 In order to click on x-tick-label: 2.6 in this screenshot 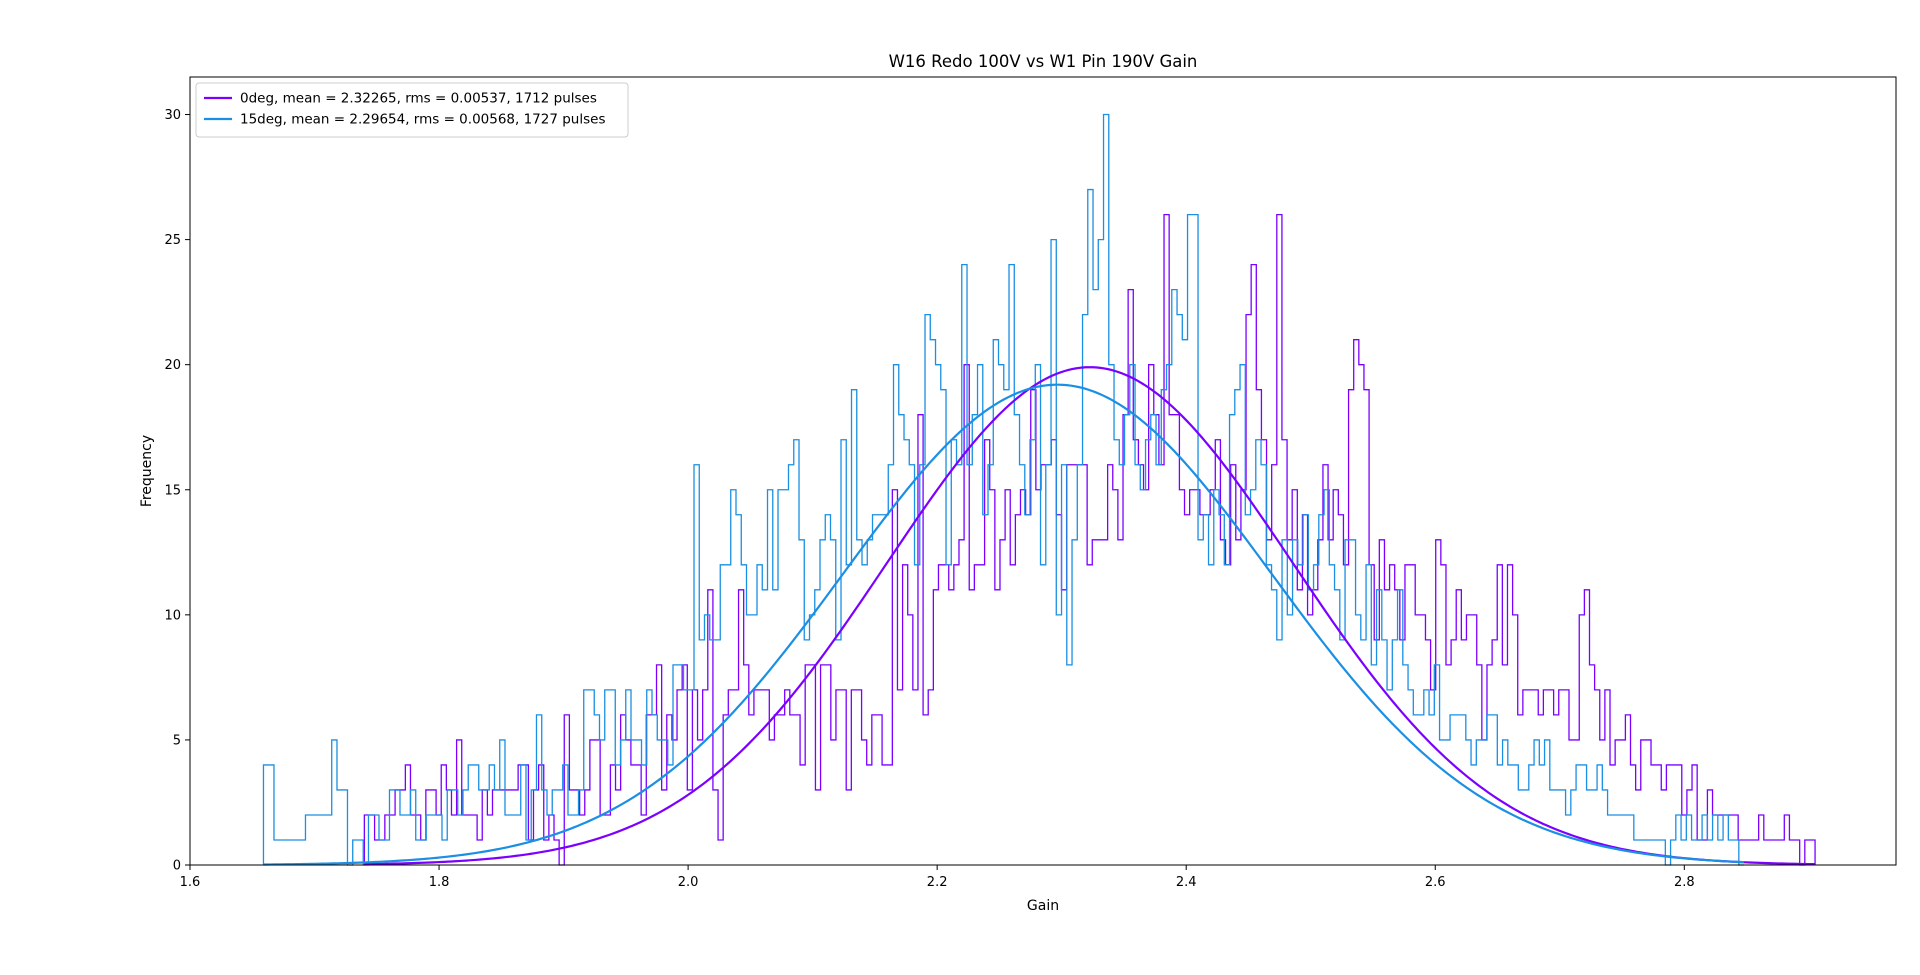, I will do `click(1435, 882)`.